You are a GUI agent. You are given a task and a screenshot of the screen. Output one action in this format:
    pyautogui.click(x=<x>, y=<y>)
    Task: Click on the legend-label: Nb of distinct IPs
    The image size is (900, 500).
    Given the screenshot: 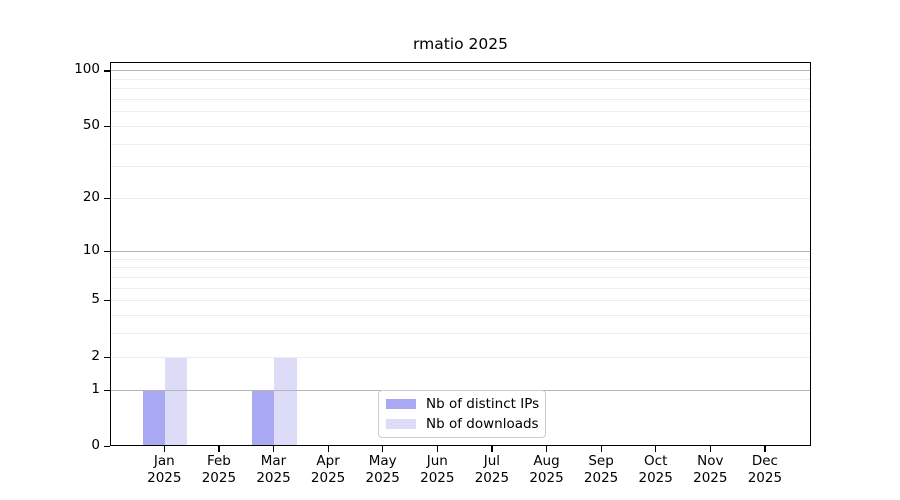 What is the action you would take?
    pyautogui.click(x=483, y=404)
    